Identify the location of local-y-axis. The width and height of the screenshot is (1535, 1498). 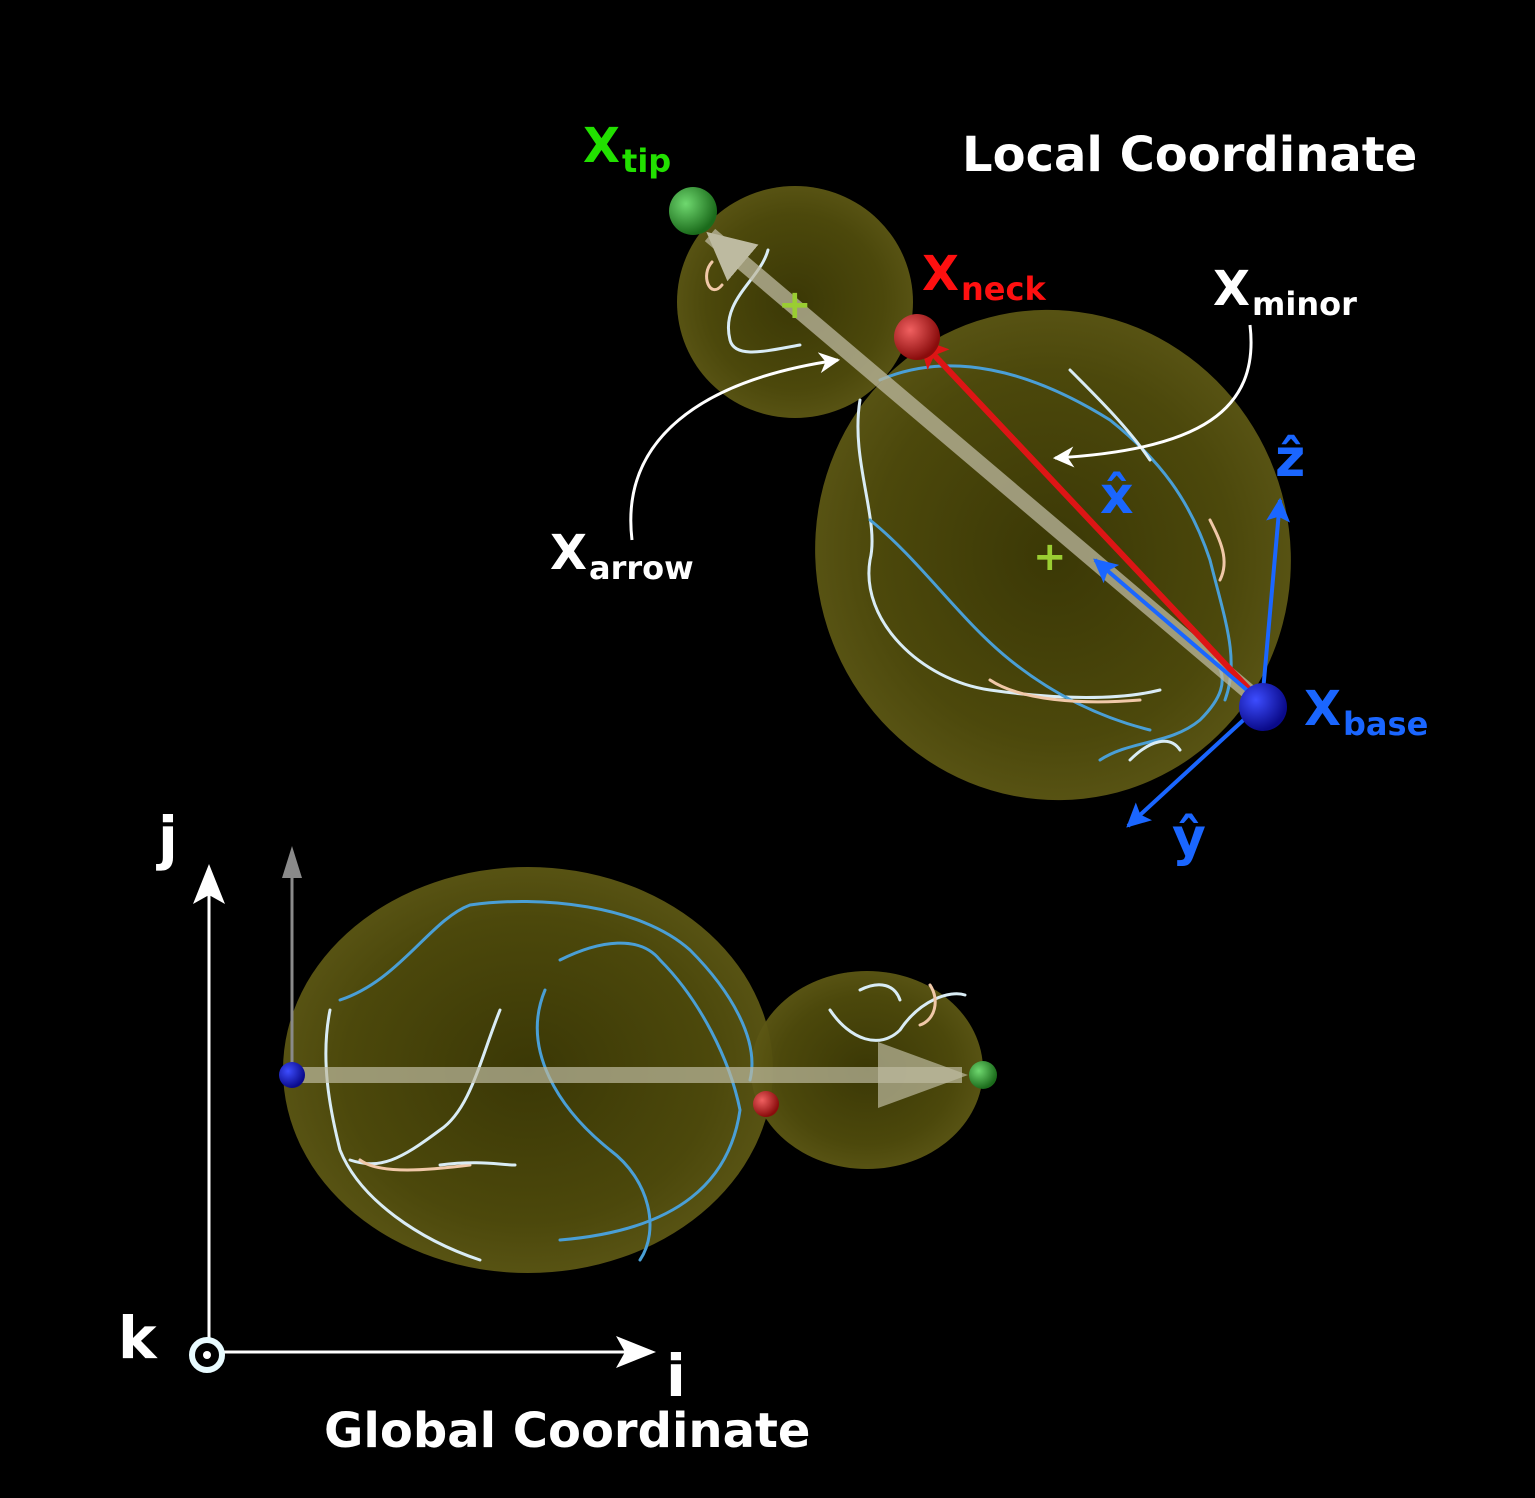
(1195, 764).